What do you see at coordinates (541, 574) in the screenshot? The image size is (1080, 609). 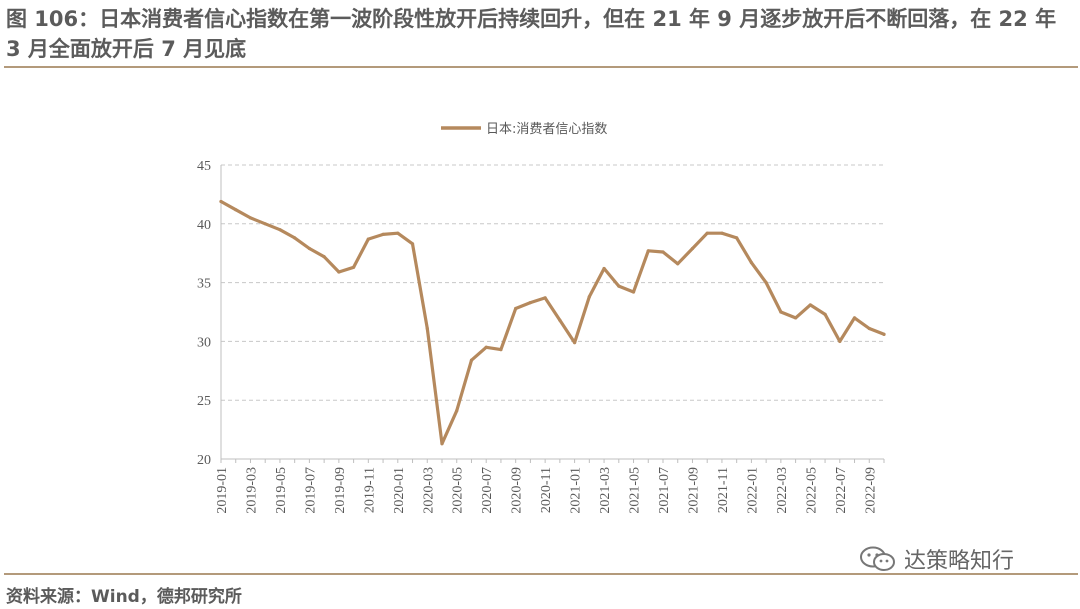 I see `bottom-rule` at bounding box center [541, 574].